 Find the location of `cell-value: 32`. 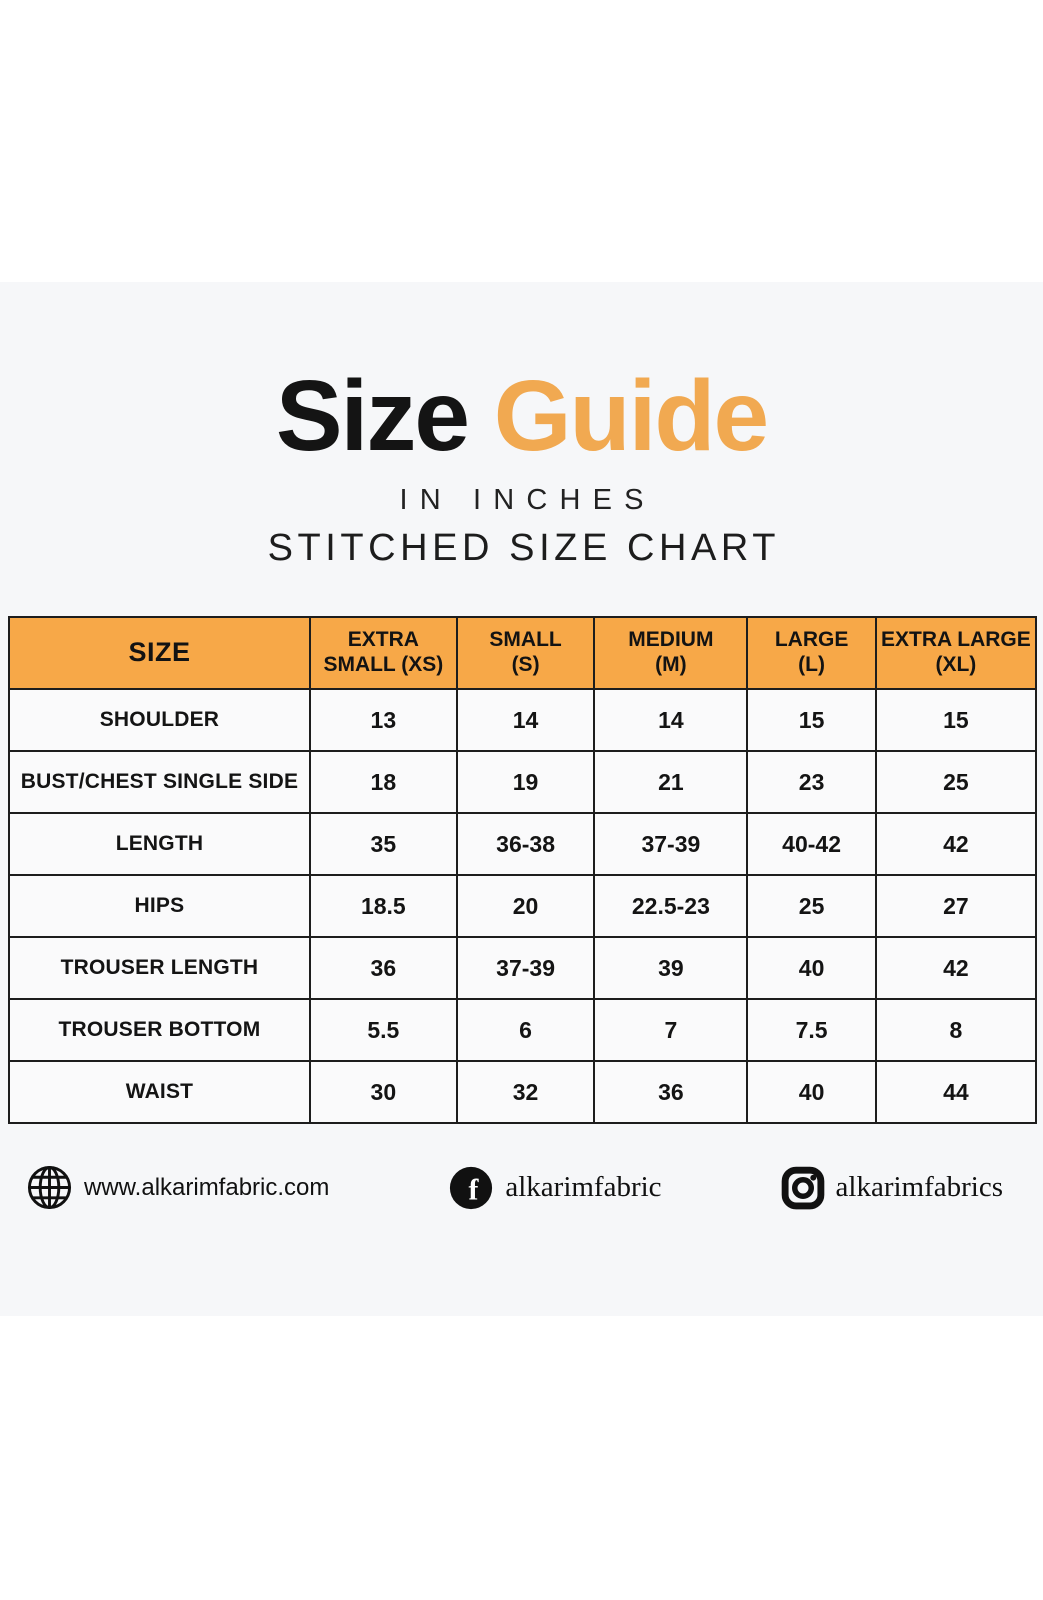

cell-value: 32 is located at coordinates (525, 1092).